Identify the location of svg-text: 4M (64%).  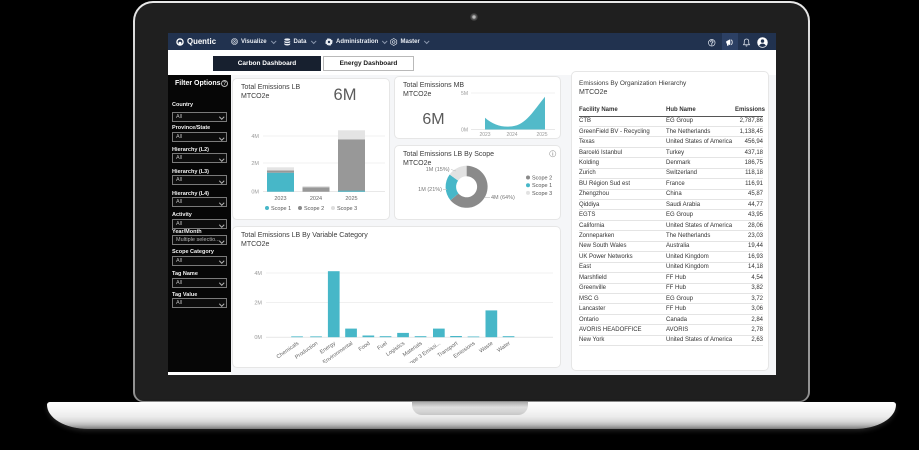
(503, 198).